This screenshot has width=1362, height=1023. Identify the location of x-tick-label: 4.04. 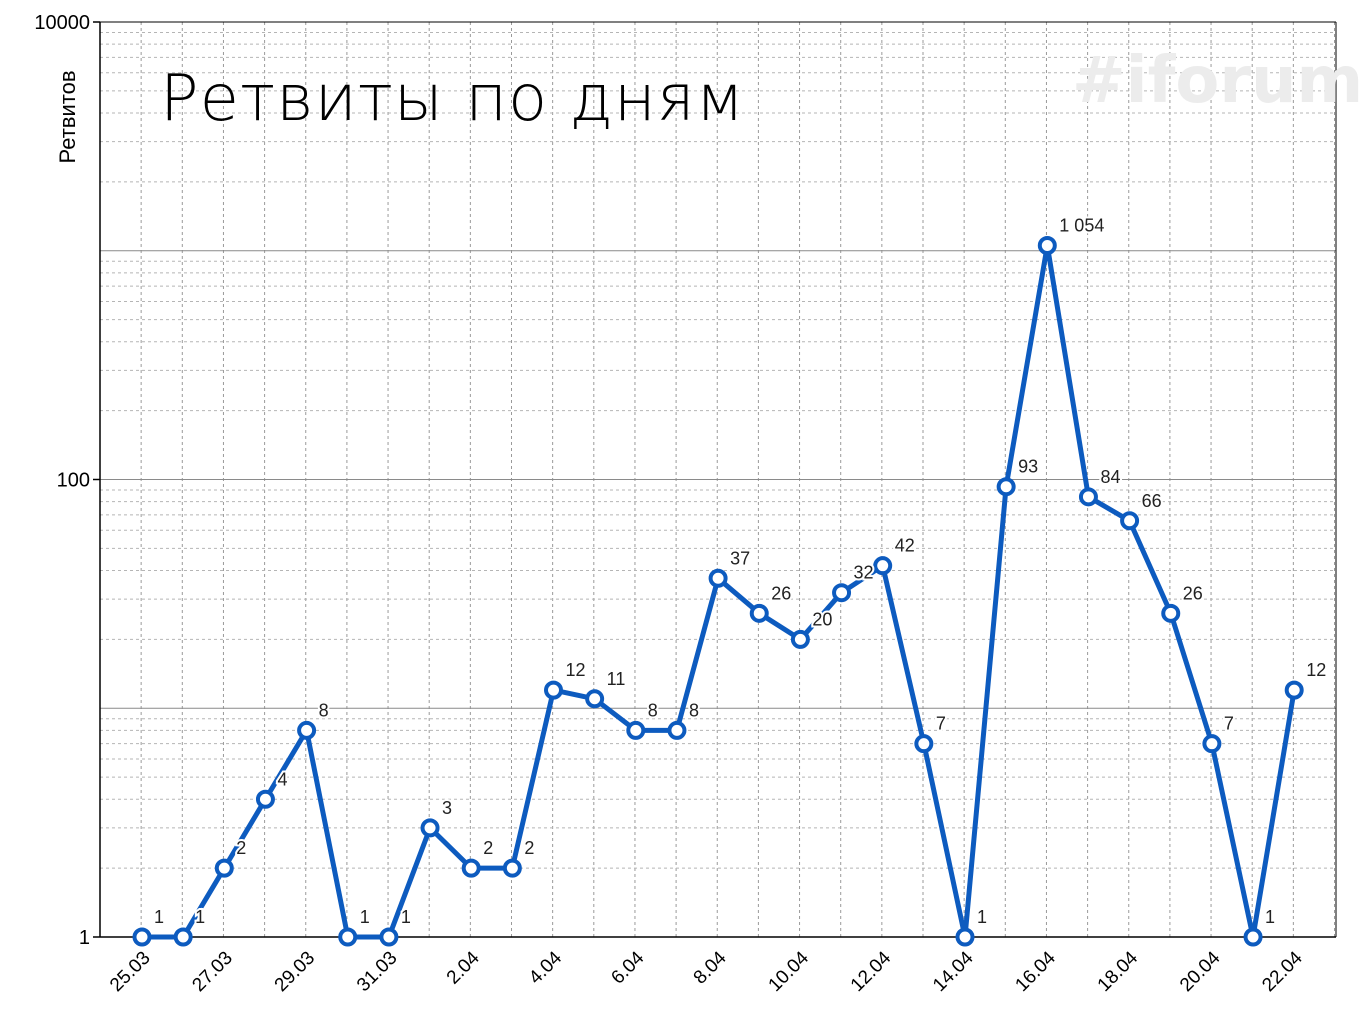
(545, 967).